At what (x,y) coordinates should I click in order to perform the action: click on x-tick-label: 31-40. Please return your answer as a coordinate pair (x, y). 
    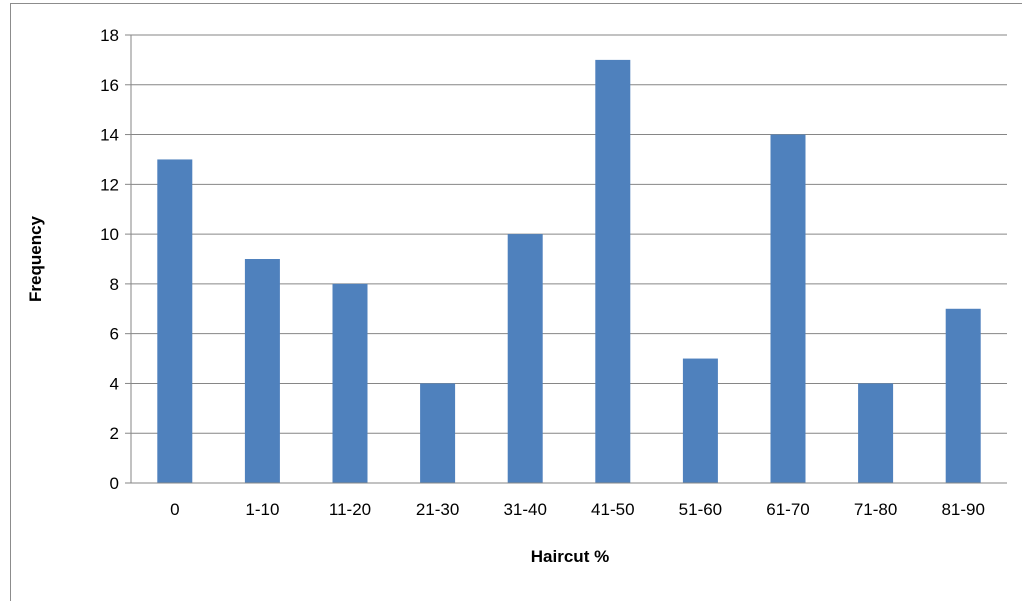
    Looking at the image, I should click on (524, 509).